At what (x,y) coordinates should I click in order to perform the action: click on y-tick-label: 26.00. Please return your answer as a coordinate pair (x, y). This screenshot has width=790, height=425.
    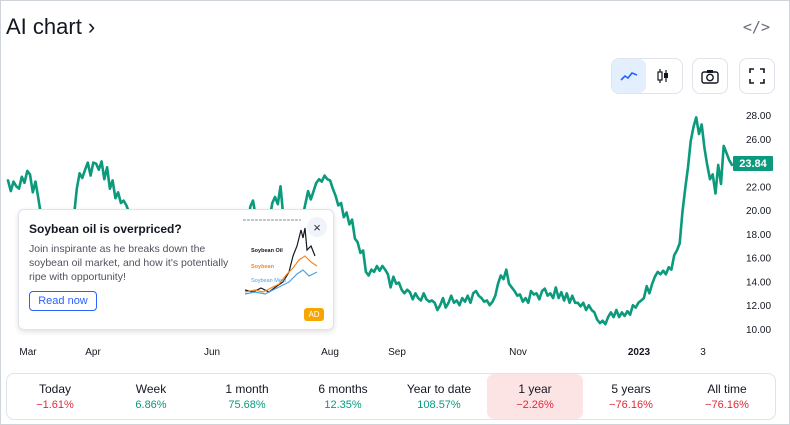
    Looking at the image, I should click on (758, 140).